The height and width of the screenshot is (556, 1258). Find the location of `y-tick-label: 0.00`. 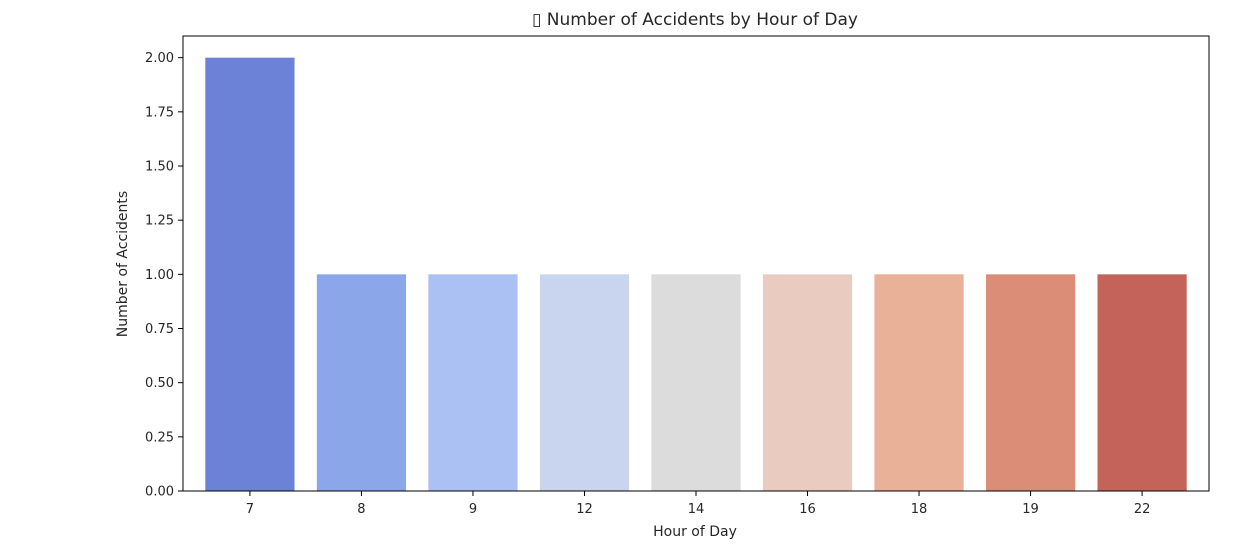

y-tick-label: 0.00 is located at coordinates (159, 492).